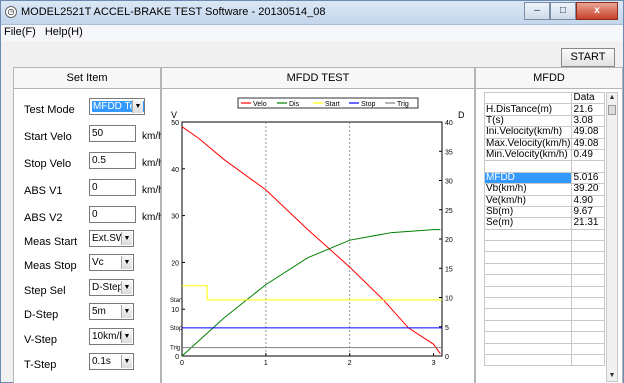 This screenshot has height=383, width=624. Describe the element at coordinates (449, 123) in the screenshot. I see `y-tick-label-right: 40` at that location.